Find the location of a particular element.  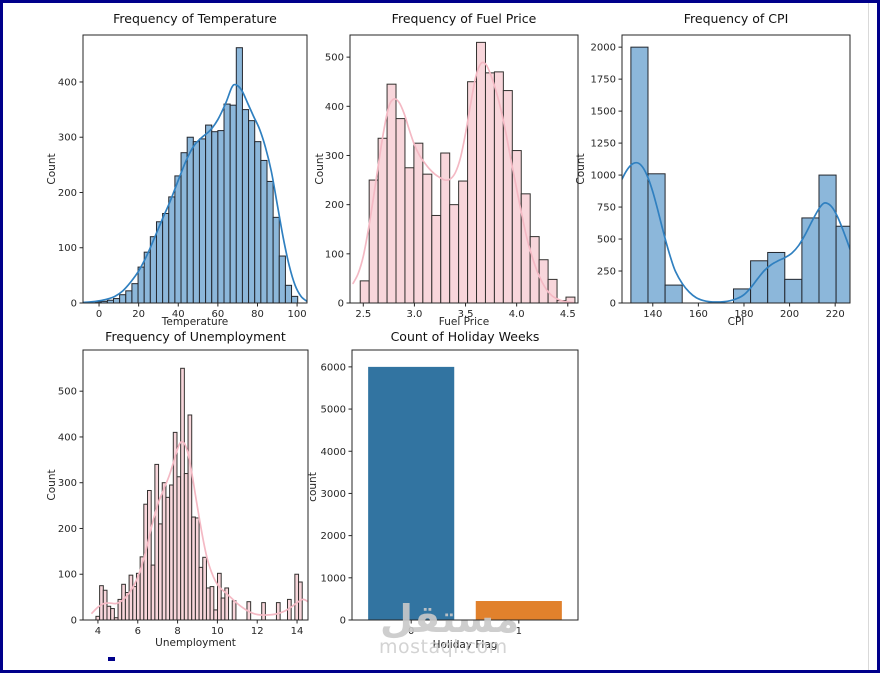

x-axis-label-unemployment: Unemployment is located at coordinates (195, 643).